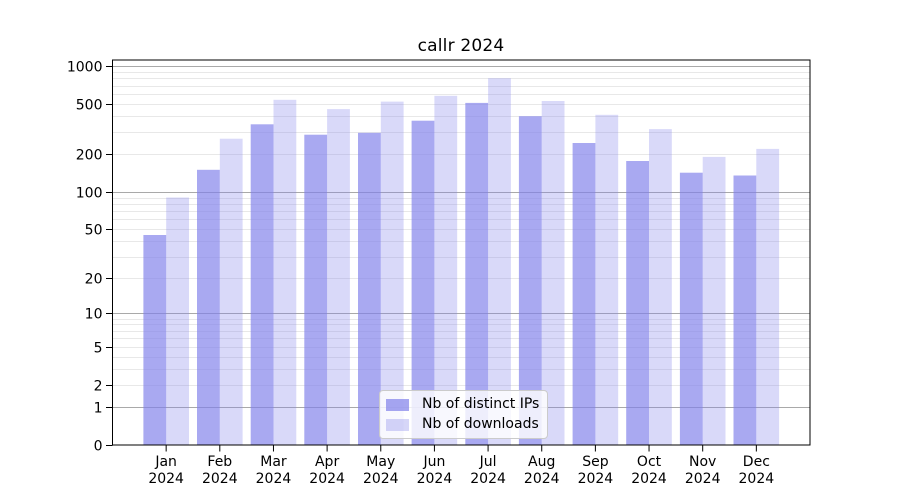 The image size is (900, 500). I want to click on x-tick-label-feb: Feb 2024, so click(220, 470).